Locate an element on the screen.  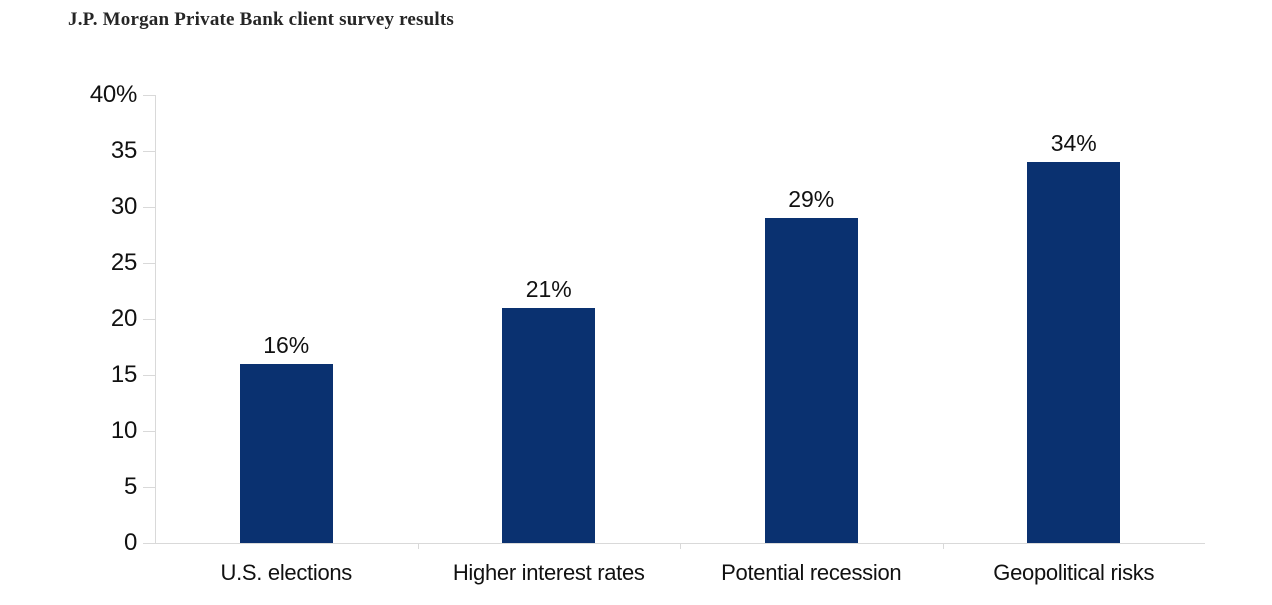
y-tick-label: 35 is located at coordinates (123, 150).